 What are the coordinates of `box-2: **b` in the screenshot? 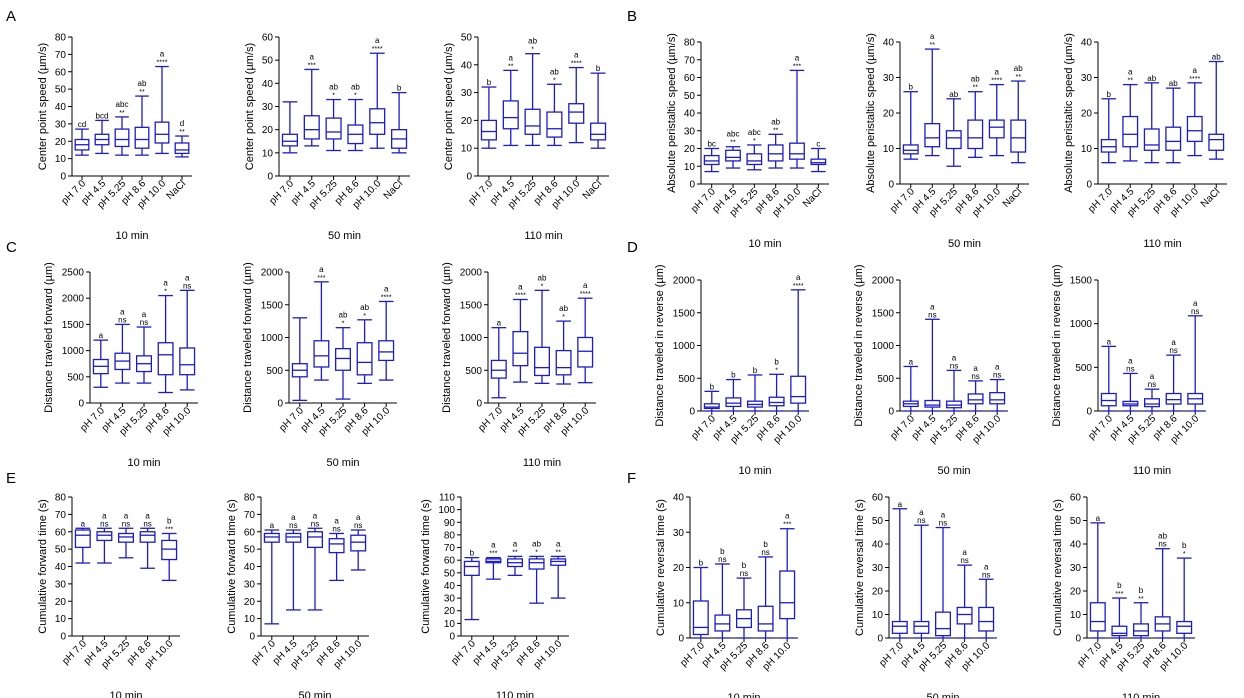 It's located at (1141, 612).